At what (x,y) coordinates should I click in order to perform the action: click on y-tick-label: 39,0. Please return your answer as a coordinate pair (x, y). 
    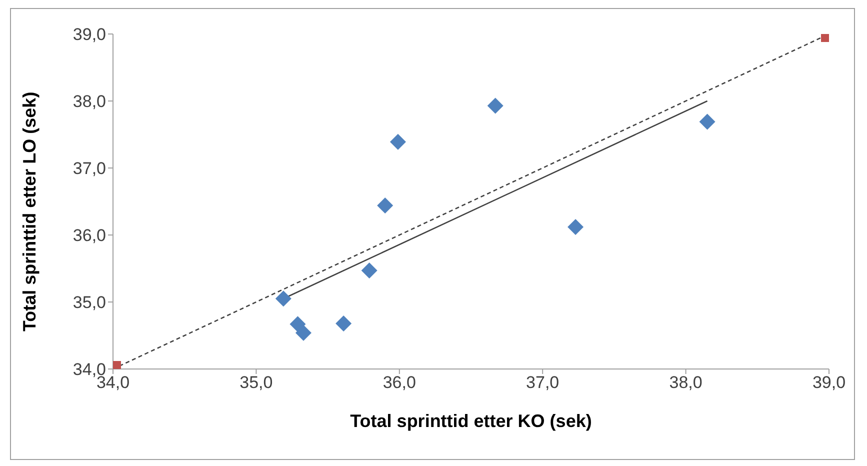
    Looking at the image, I should click on (89, 34).